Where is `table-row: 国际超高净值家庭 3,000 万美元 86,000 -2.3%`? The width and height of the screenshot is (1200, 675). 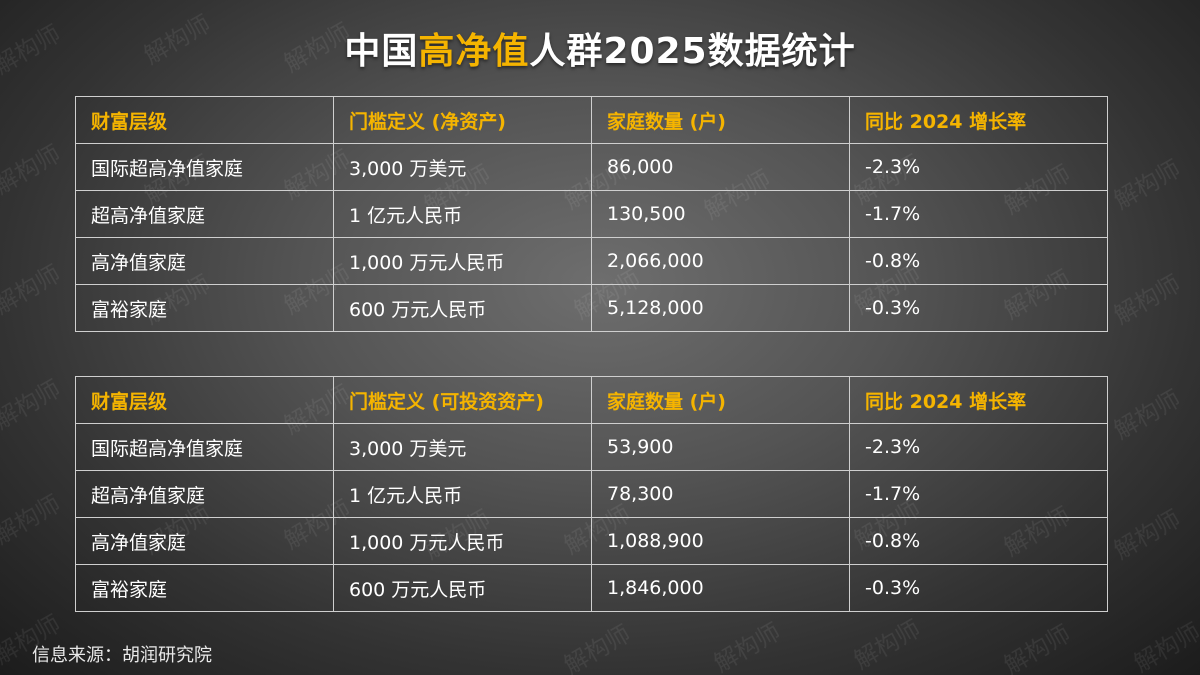 table-row: 国际超高净值家庭 3,000 万美元 86,000 -2.3% is located at coordinates (591, 167).